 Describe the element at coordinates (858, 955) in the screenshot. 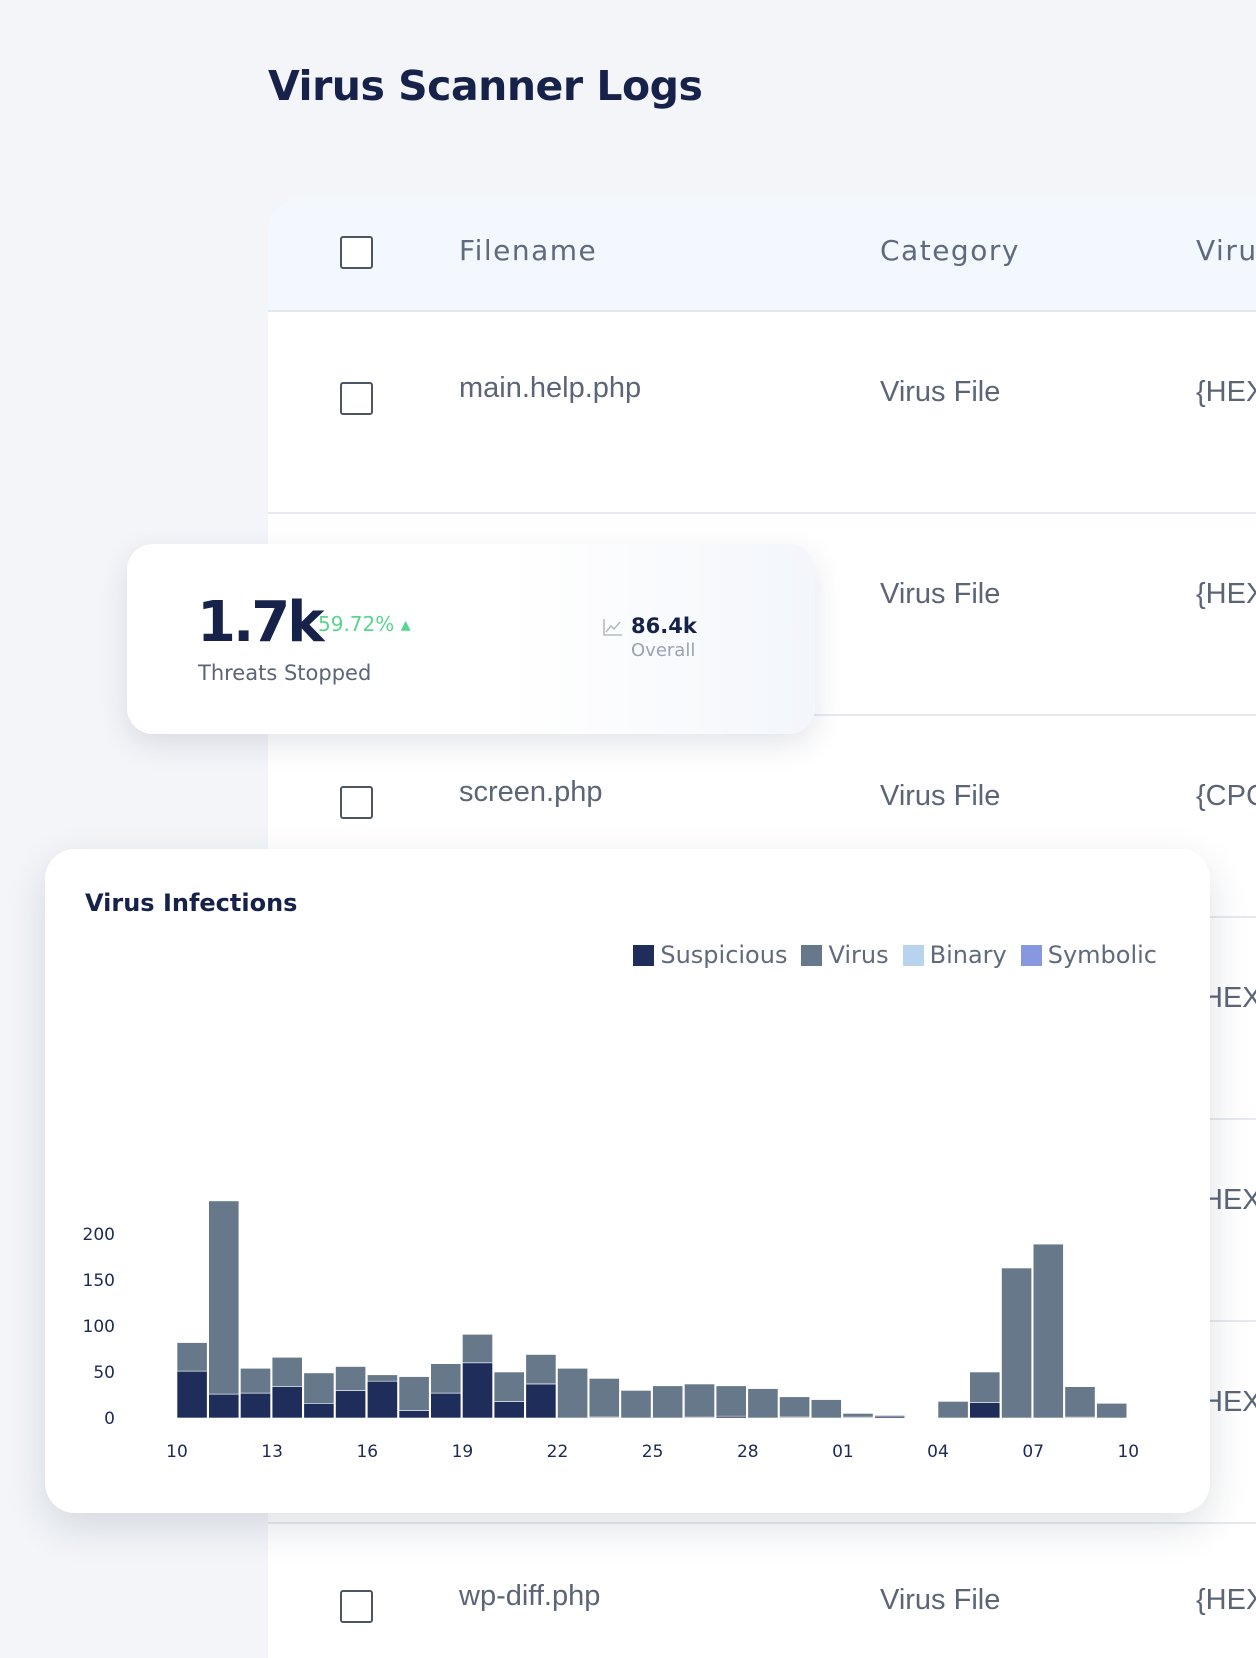

I see `legend-label: Virus` at that location.